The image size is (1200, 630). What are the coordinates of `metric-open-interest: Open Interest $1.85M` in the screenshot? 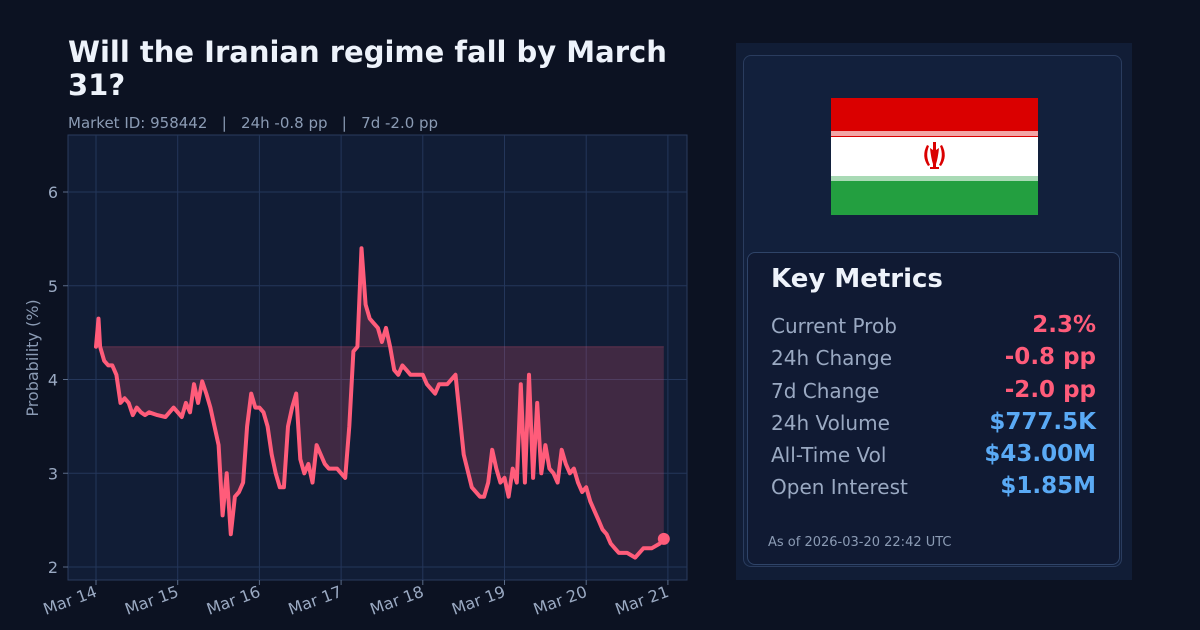 It's located at (933, 489).